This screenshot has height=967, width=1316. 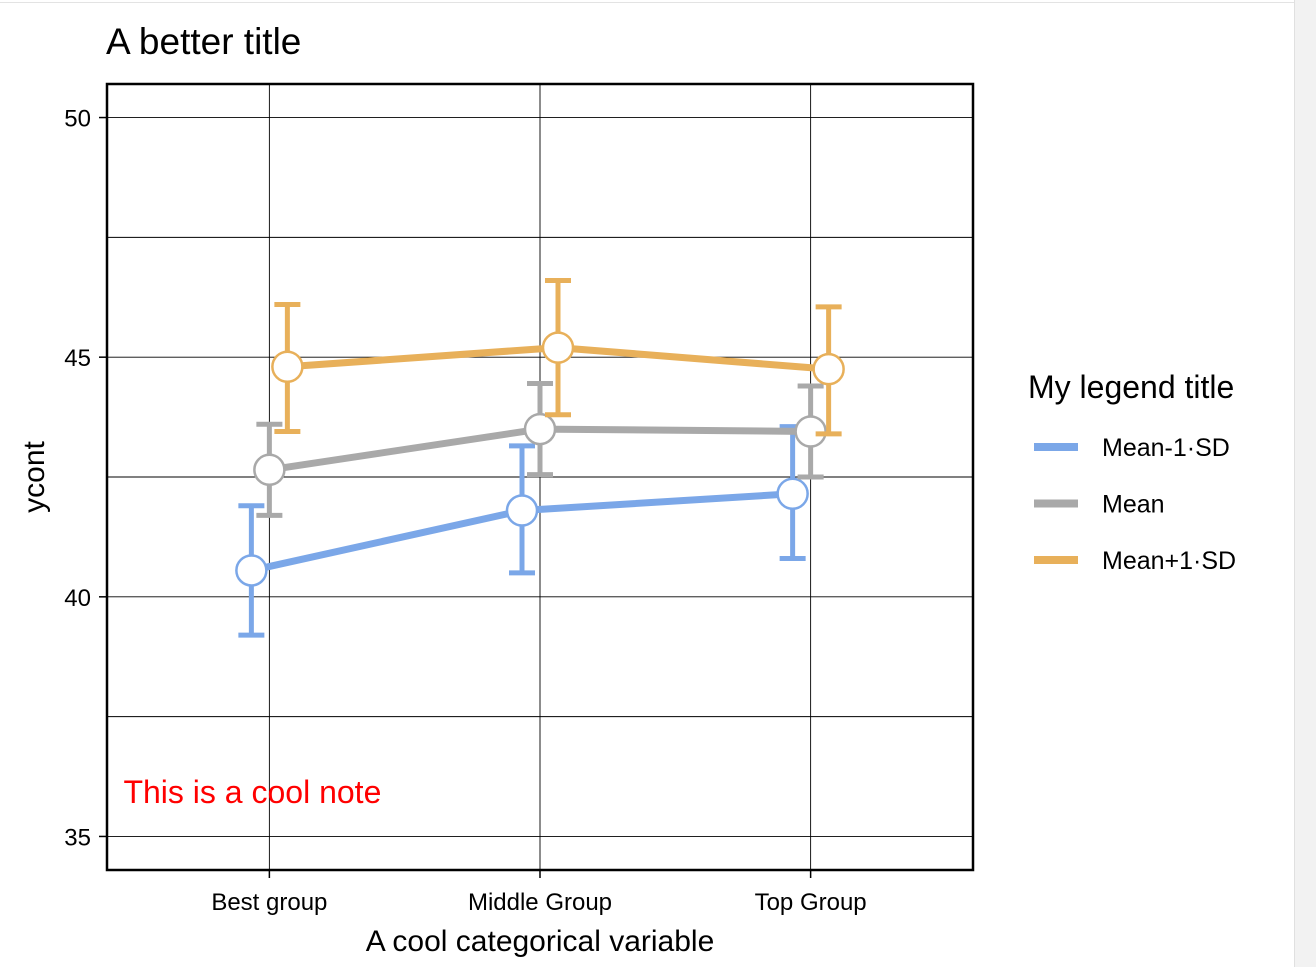 What do you see at coordinates (647, 2) in the screenshot?
I see `top-rule` at bounding box center [647, 2].